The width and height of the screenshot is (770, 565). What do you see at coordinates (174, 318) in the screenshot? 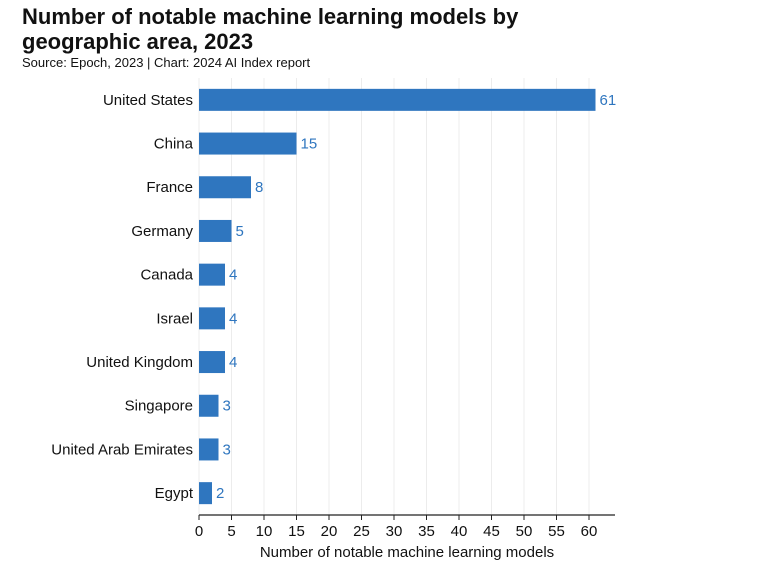
I see `y-tick-label: Israel` at bounding box center [174, 318].